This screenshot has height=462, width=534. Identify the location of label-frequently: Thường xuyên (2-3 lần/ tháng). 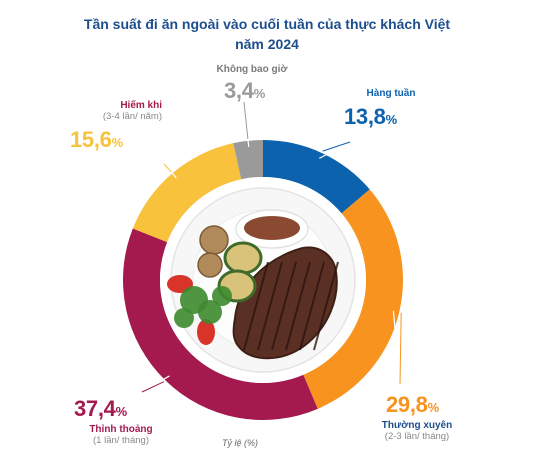
(417, 431).